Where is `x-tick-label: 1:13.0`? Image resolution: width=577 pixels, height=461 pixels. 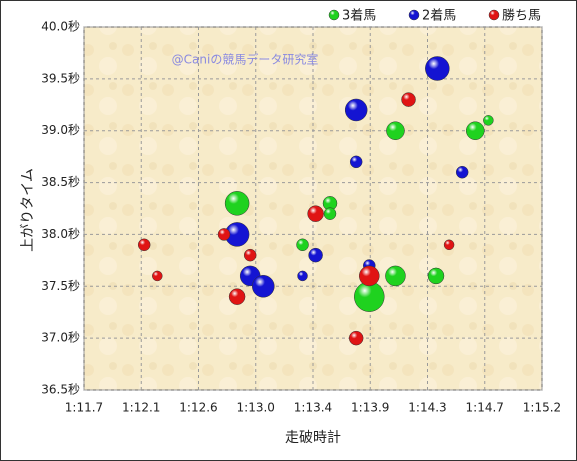
x-tick-label: 1:13.0 is located at coordinates (256, 408).